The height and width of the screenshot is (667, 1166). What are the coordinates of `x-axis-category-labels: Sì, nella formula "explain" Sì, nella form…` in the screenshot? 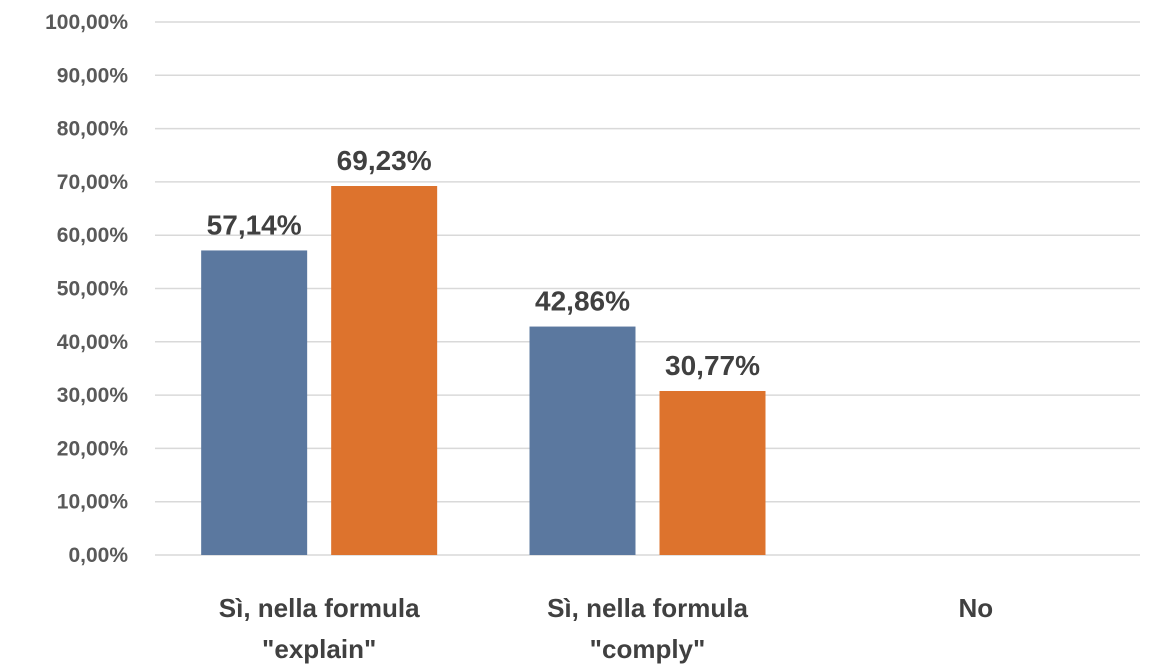 It's located at (606, 628).